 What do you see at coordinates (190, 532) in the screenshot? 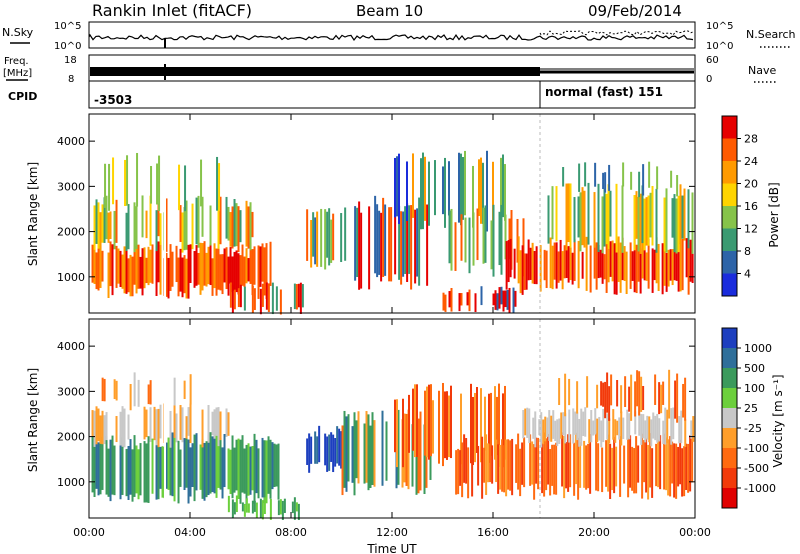
I see `x-tick-label: 04:00` at bounding box center [190, 532].